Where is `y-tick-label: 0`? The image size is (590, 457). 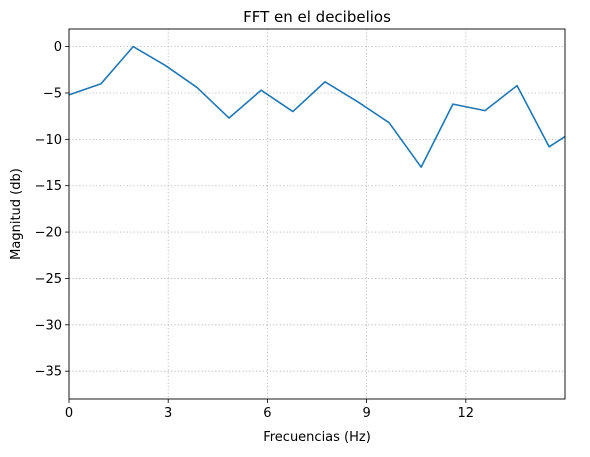 y-tick-label: 0 is located at coordinates (58, 47).